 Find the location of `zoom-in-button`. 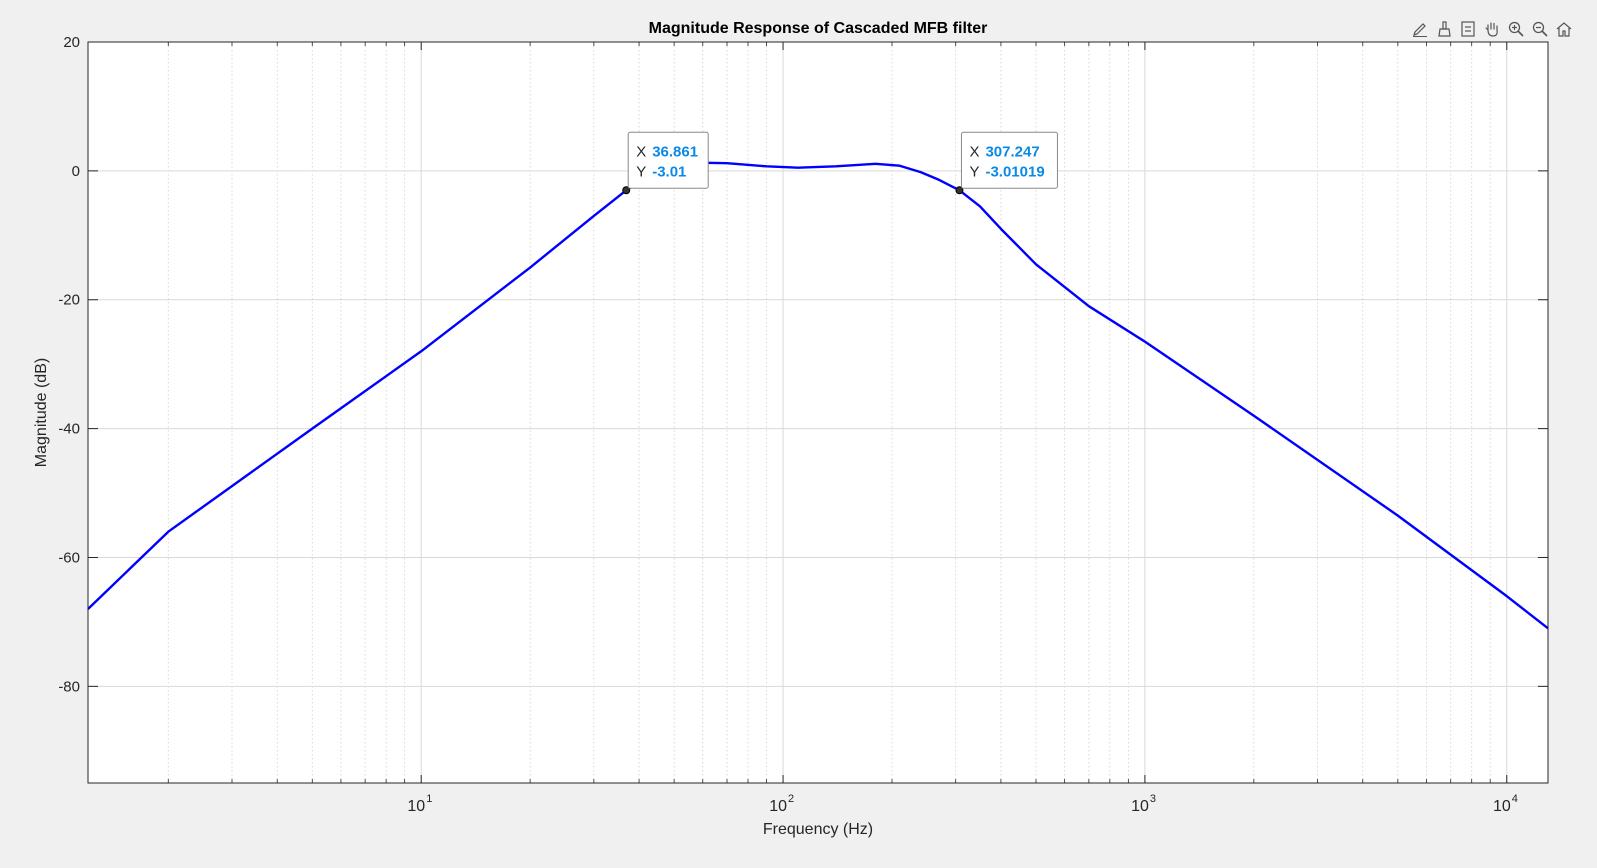

zoom-in-button is located at coordinates (1516, 29).